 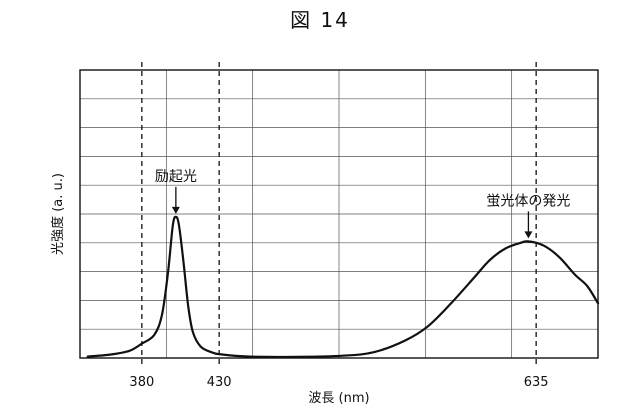 What do you see at coordinates (528, 201) in the screenshot?
I see `annotation-label-1: 蛍光体の発光` at bounding box center [528, 201].